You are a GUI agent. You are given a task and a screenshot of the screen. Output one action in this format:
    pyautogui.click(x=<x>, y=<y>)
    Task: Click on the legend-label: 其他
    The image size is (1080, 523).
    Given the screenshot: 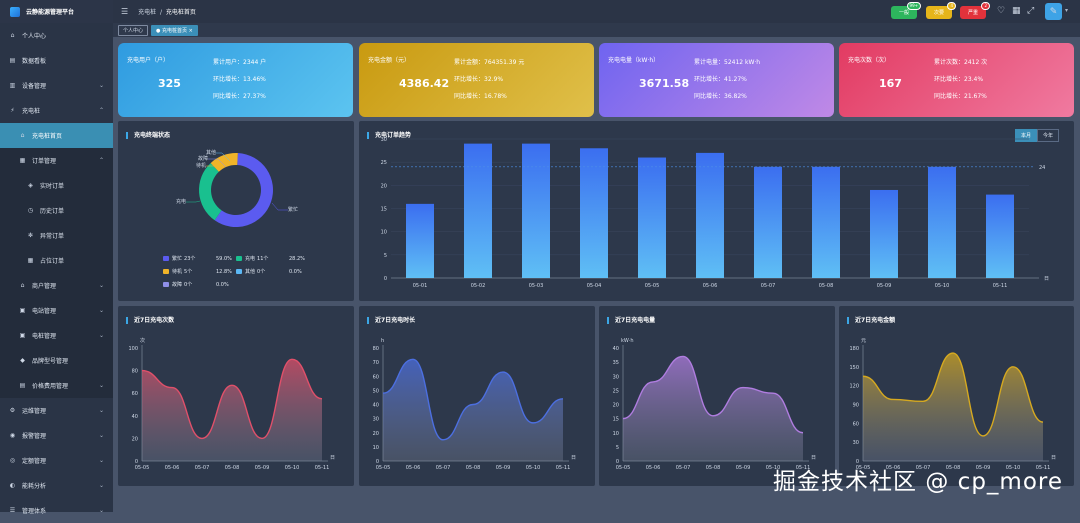 What is the action you would take?
    pyautogui.click(x=250, y=271)
    